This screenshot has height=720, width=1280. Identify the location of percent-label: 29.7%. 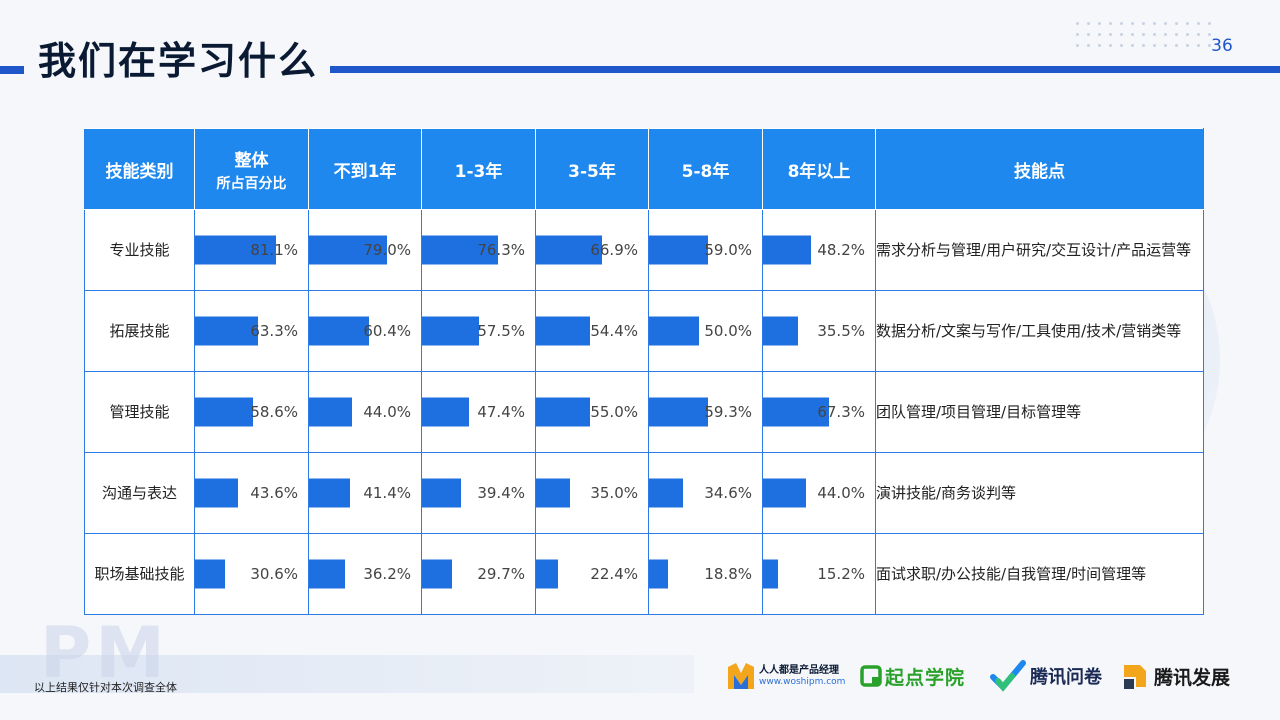
(501, 574).